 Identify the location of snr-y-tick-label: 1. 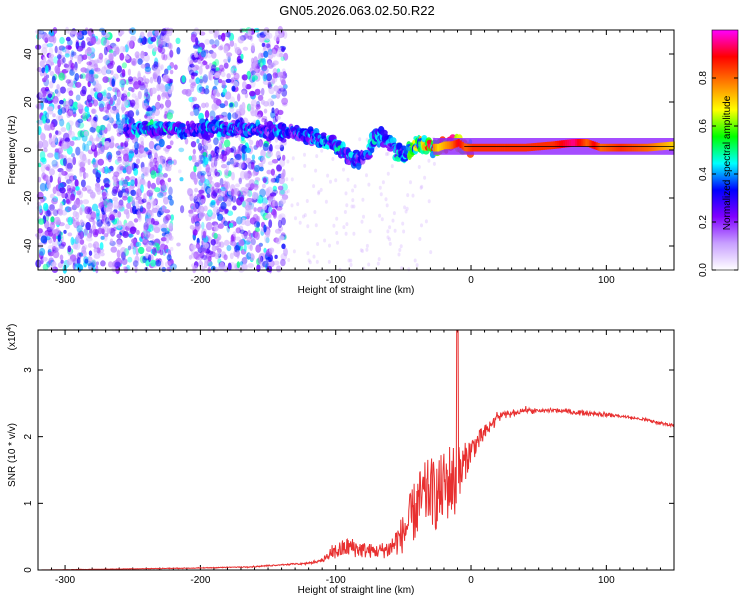
(28, 503).